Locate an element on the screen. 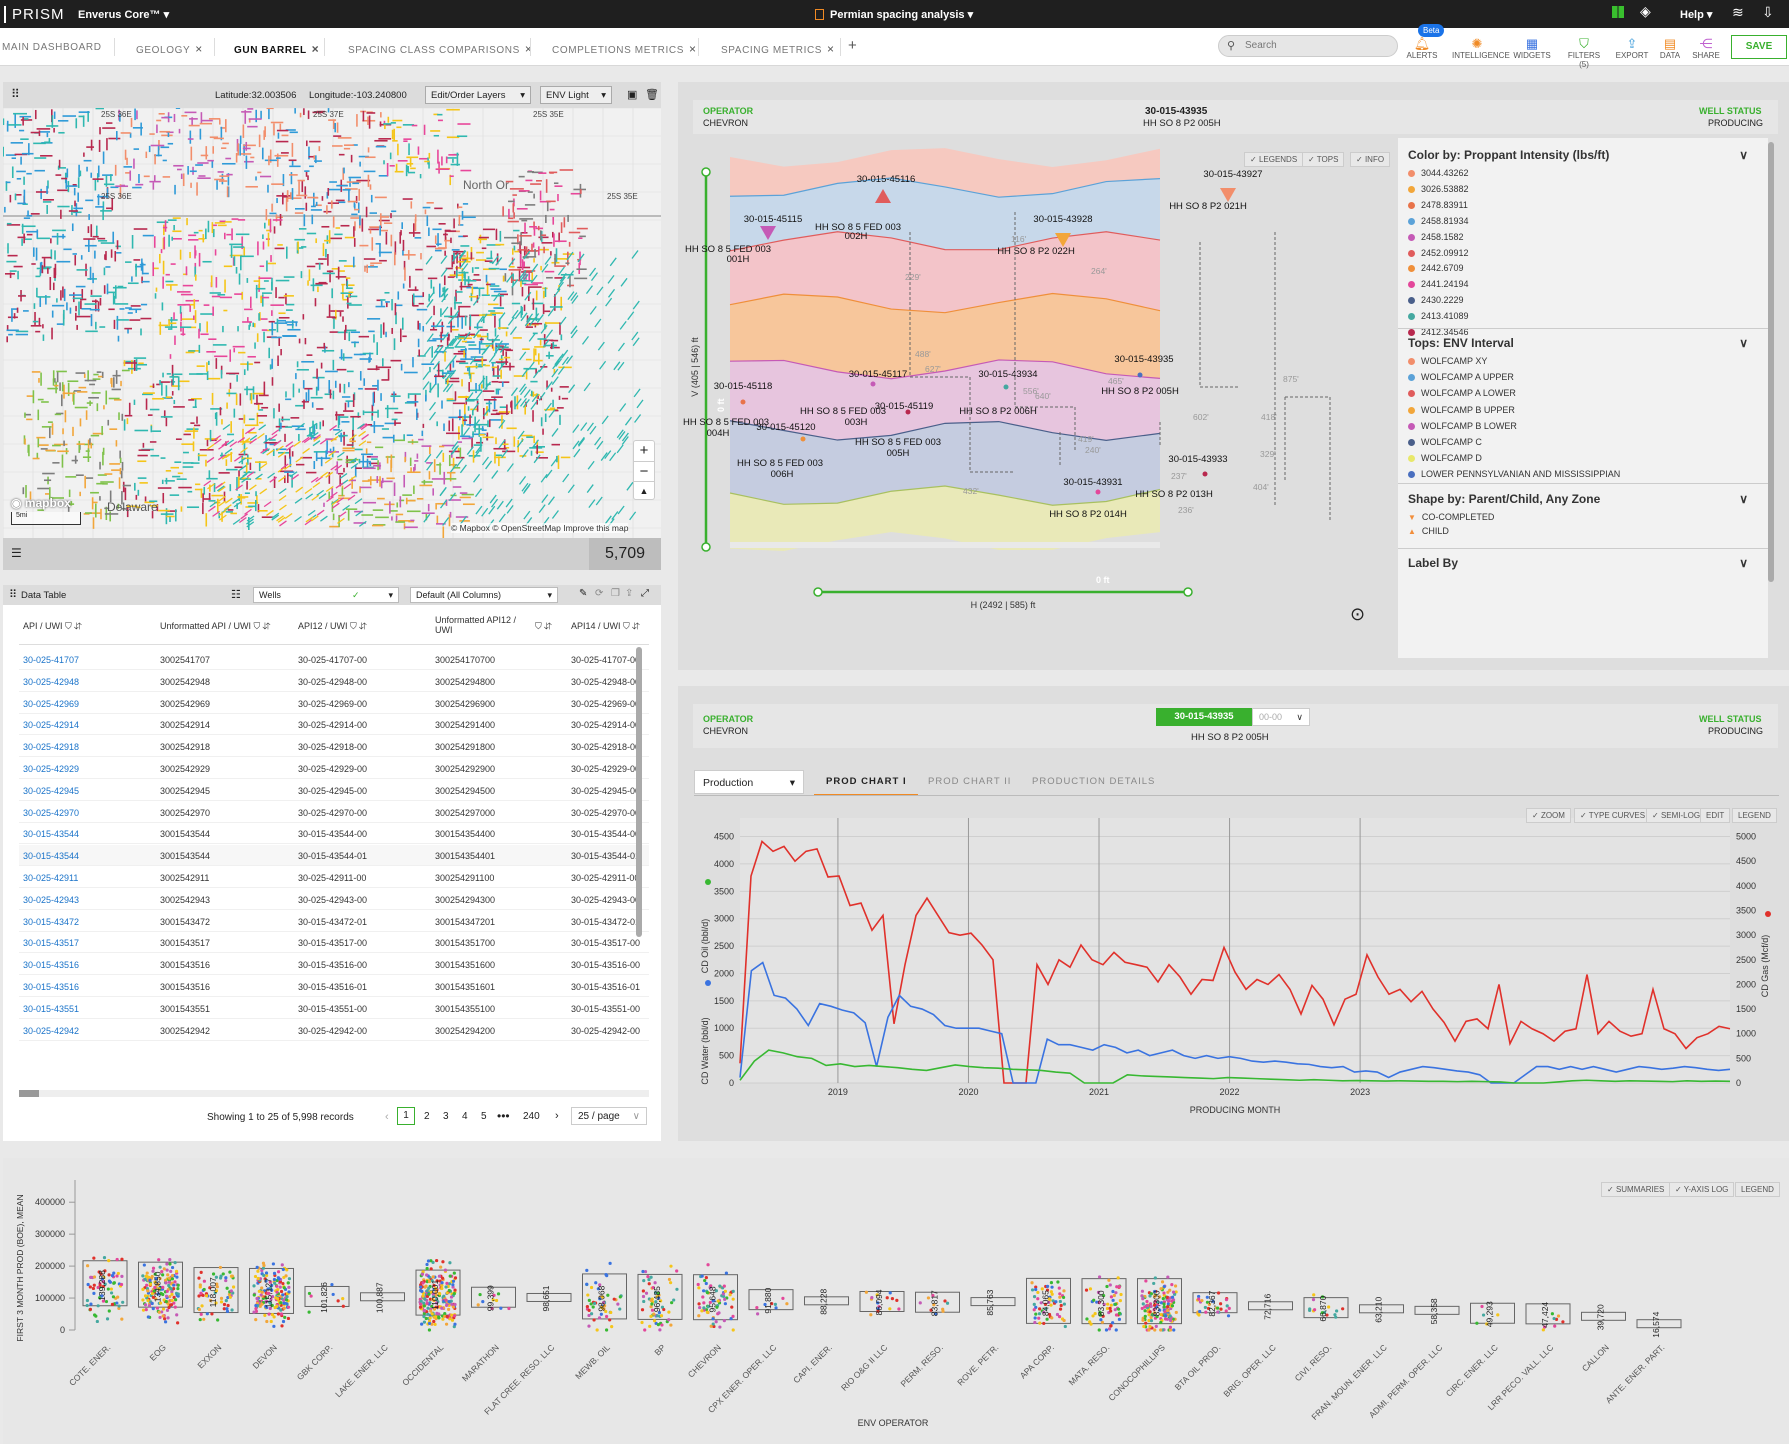 Image resolution: width=1789 pixels, height=1444 pixels. legends-toggle: ✓ LEGENDS is located at coordinates (1274, 159).